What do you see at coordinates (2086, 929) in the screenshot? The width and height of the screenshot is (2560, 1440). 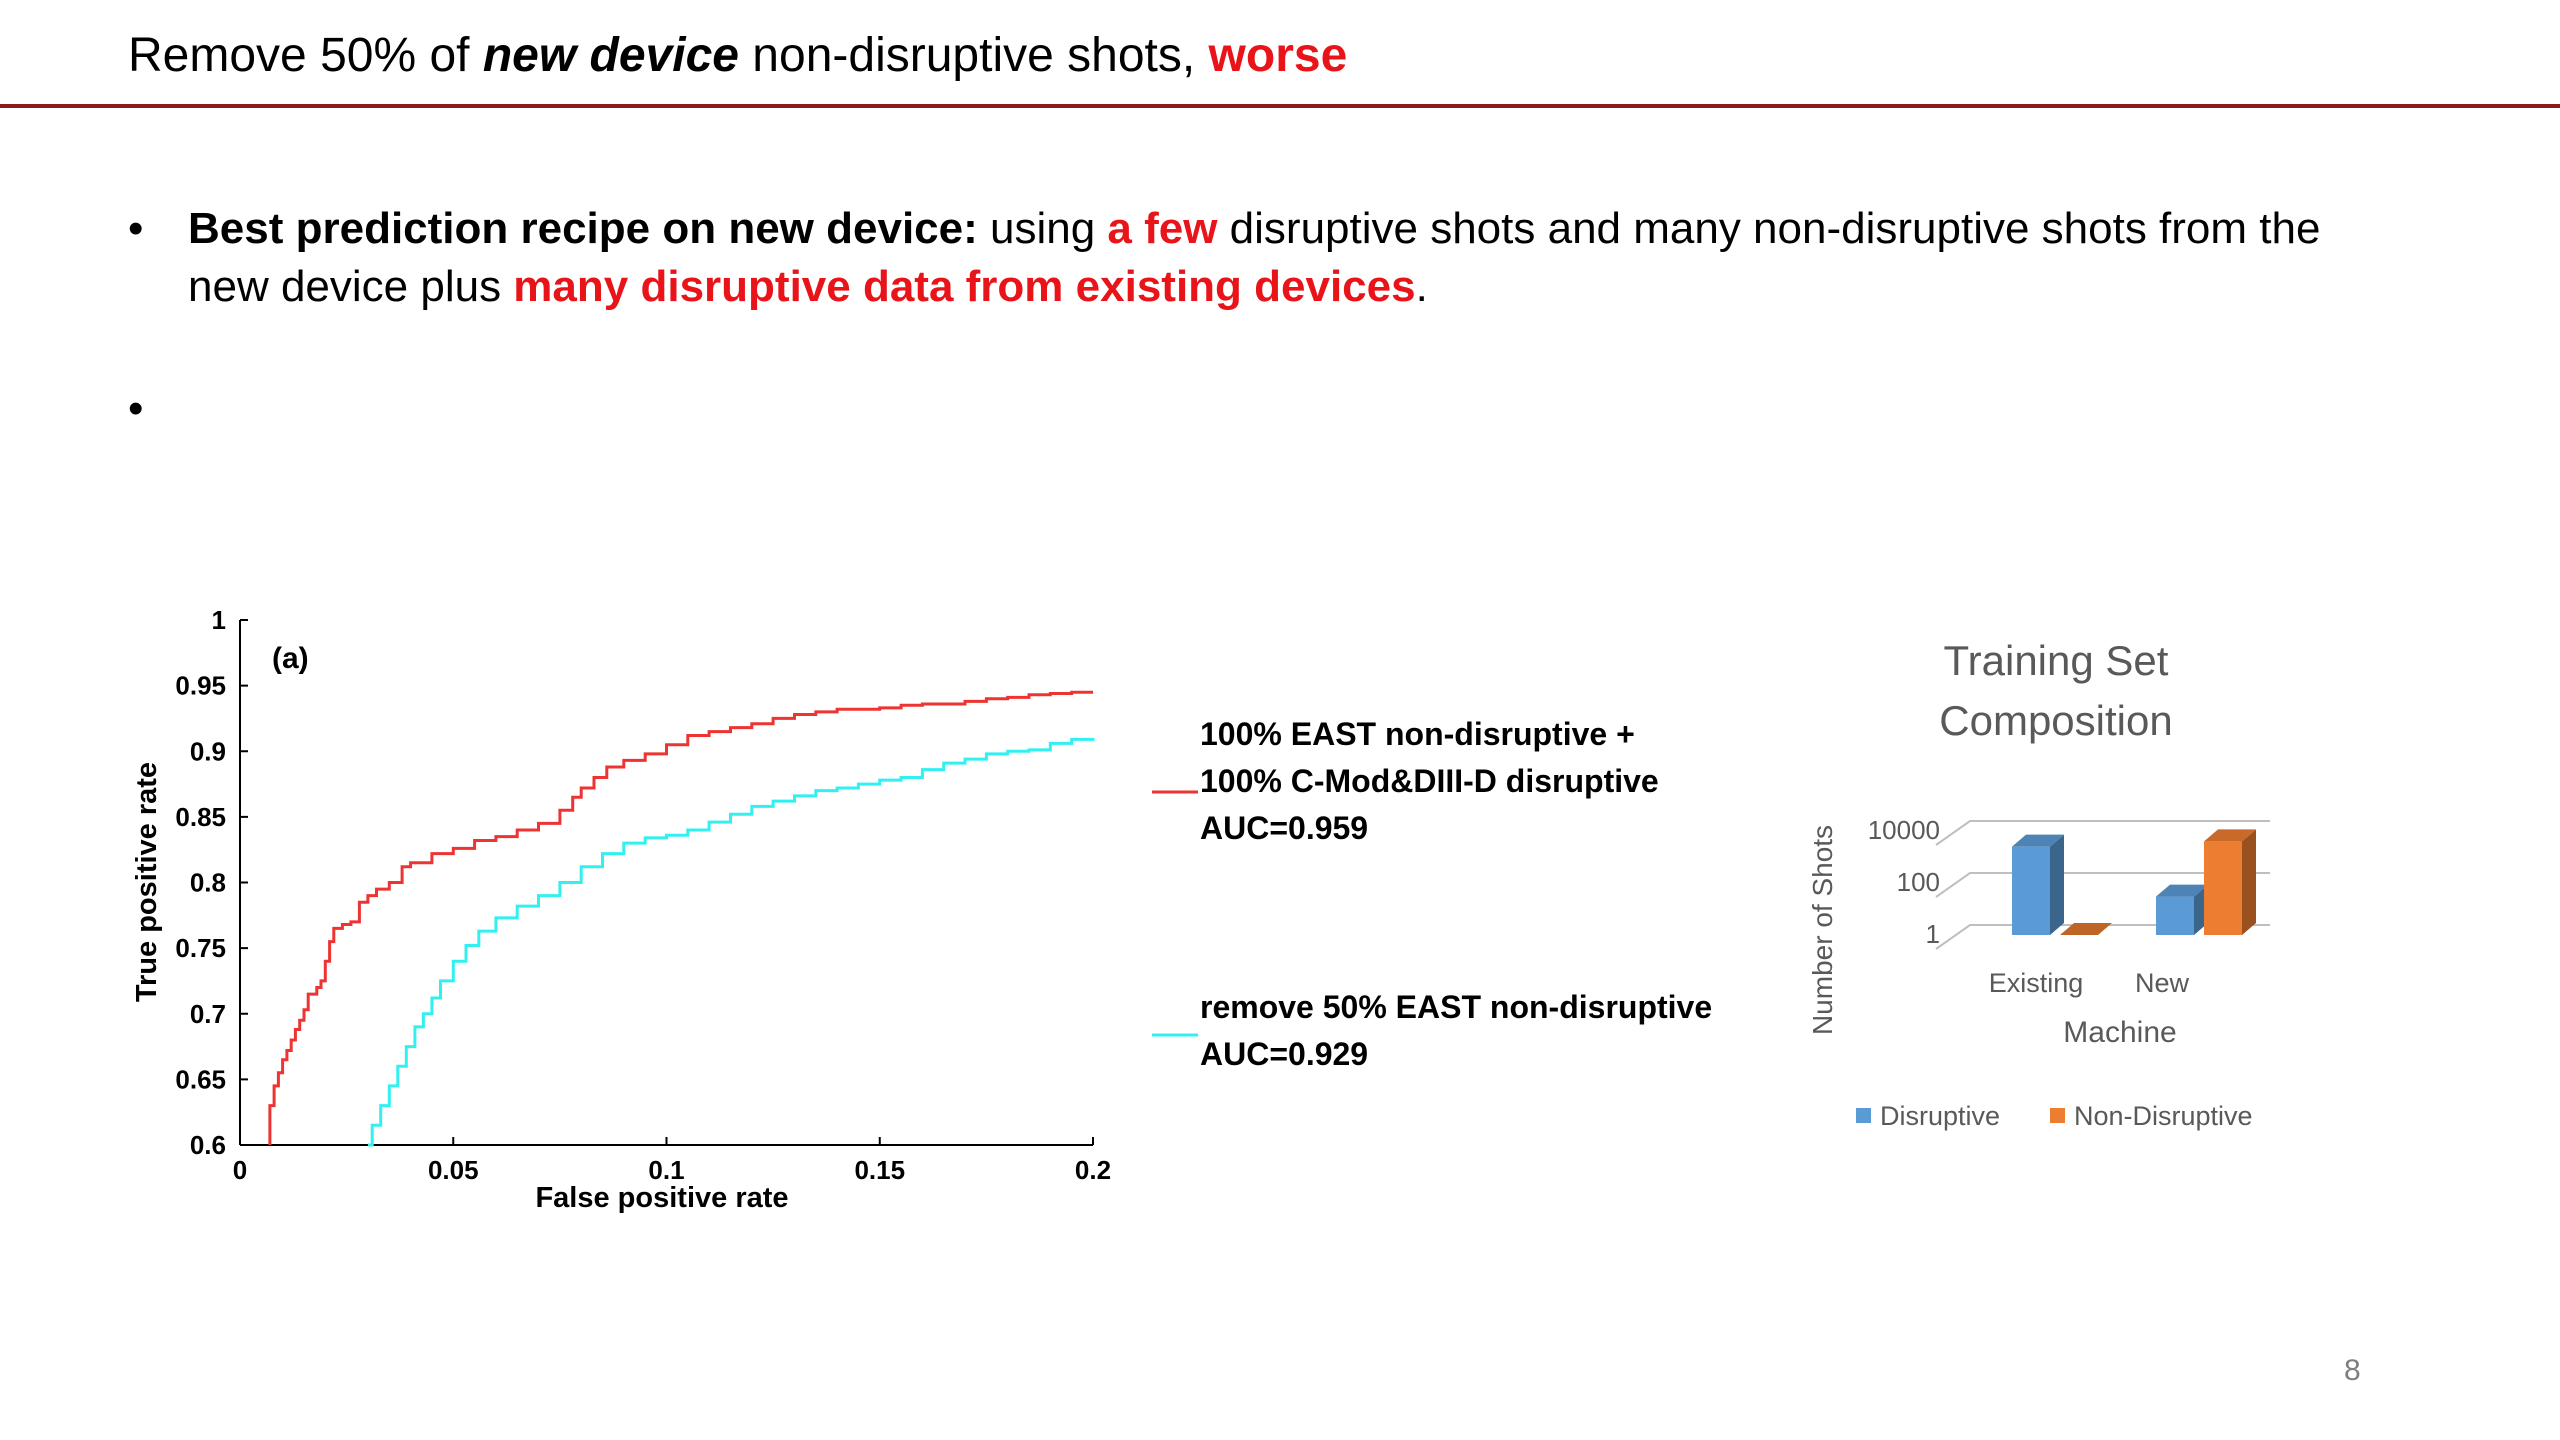 I see `bar-existing-non-disruptive` at bounding box center [2086, 929].